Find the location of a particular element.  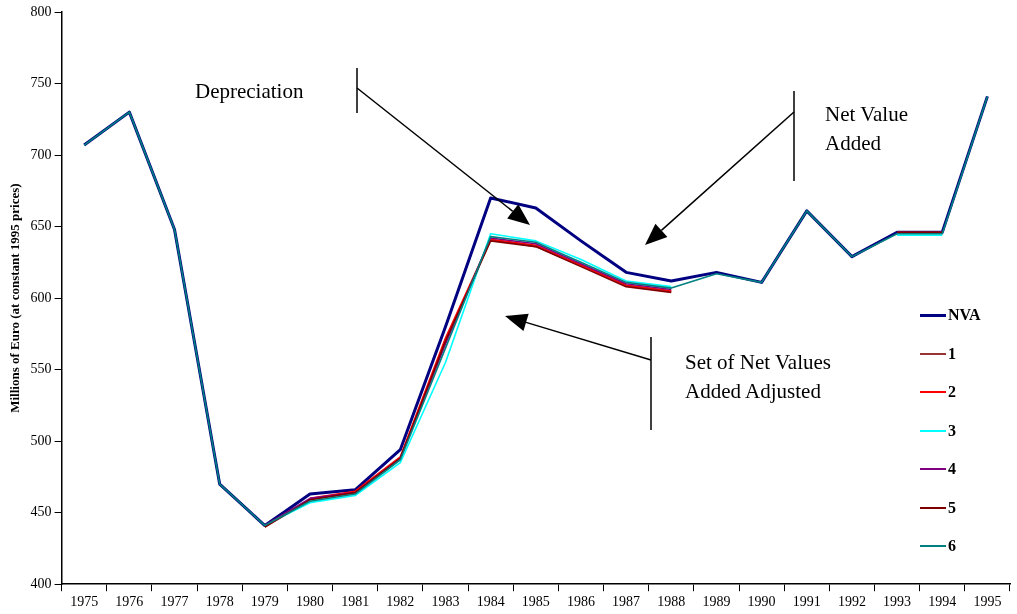

x-tick-label: 1983 is located at coordinates (445, 602).